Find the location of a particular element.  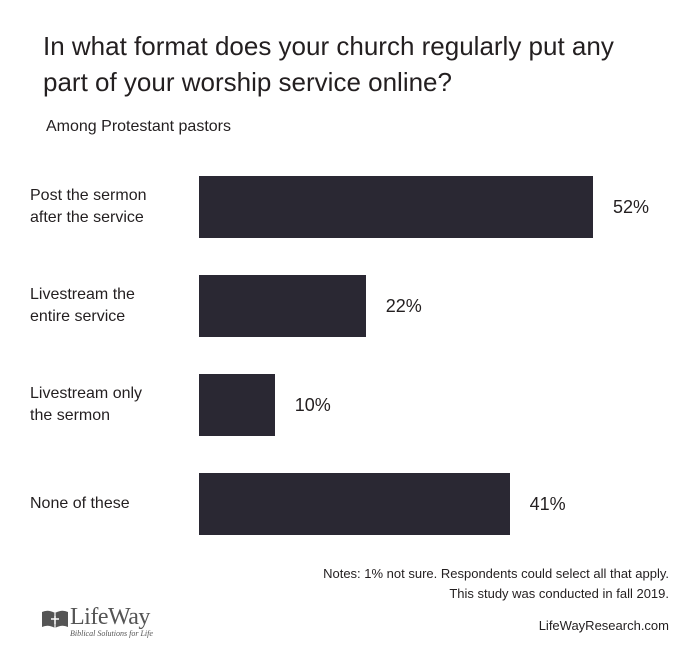

value-label: 41% is located at coordinates (547, 504).